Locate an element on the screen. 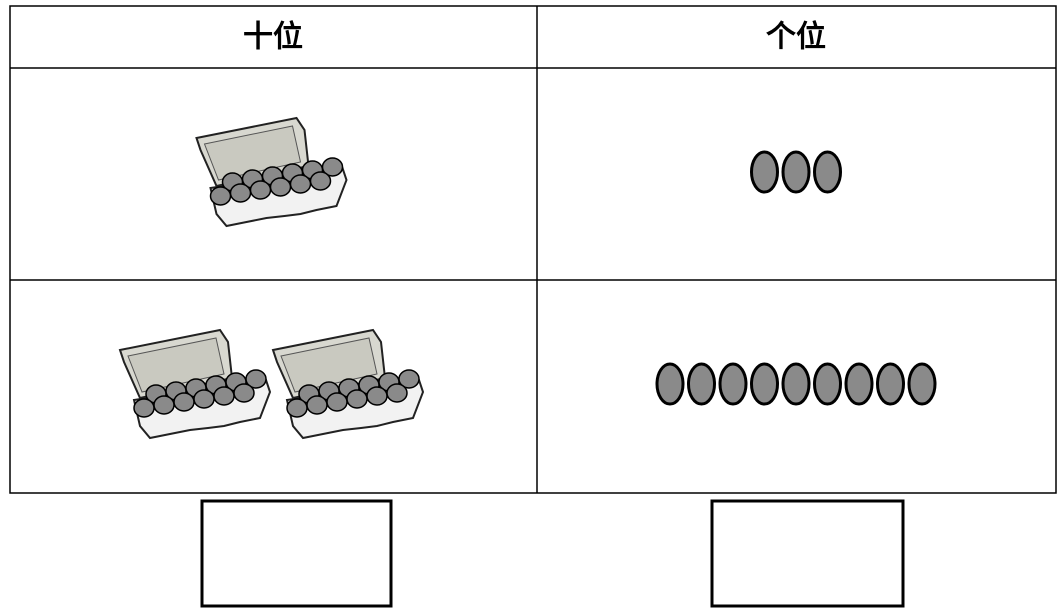 The image size is (1057, 608). answer-box-tens is located at coordinates (296, 553).